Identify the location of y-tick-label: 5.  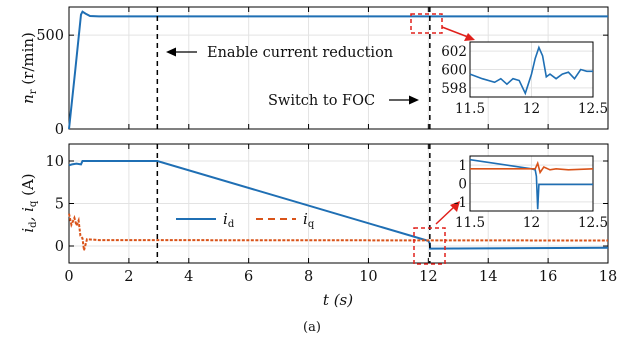
(59, 205).